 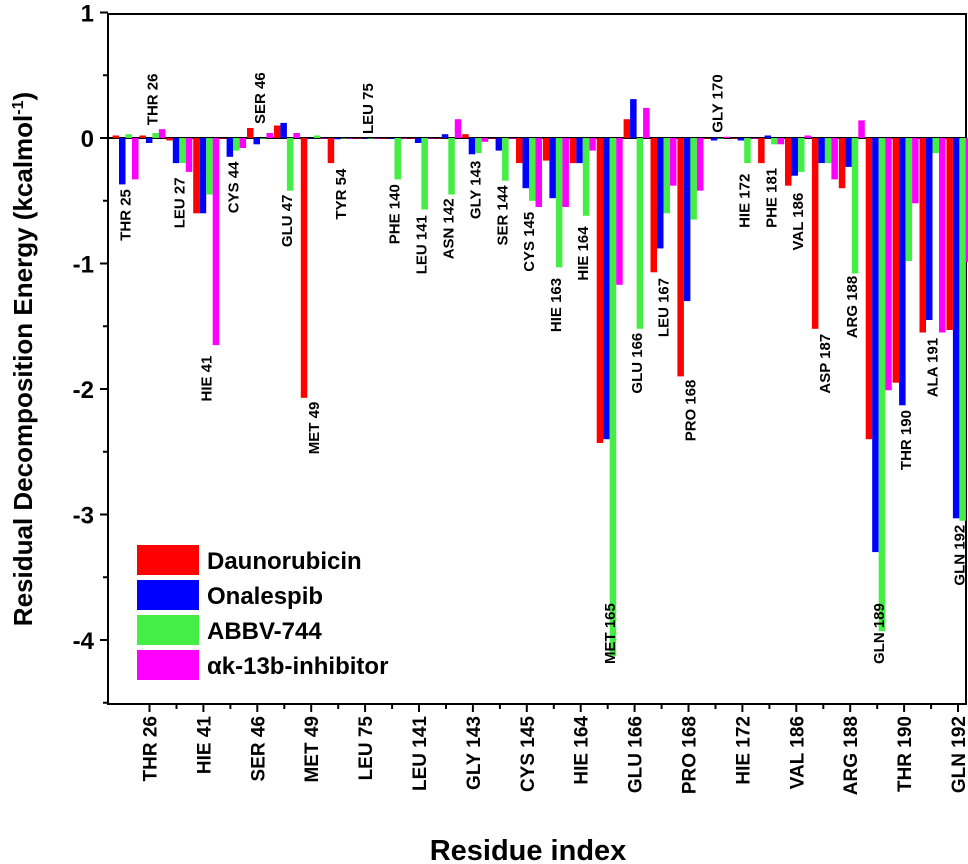 I want to click on x-tick-label-hie-41: HIE 41, so click(x=204, y=745).